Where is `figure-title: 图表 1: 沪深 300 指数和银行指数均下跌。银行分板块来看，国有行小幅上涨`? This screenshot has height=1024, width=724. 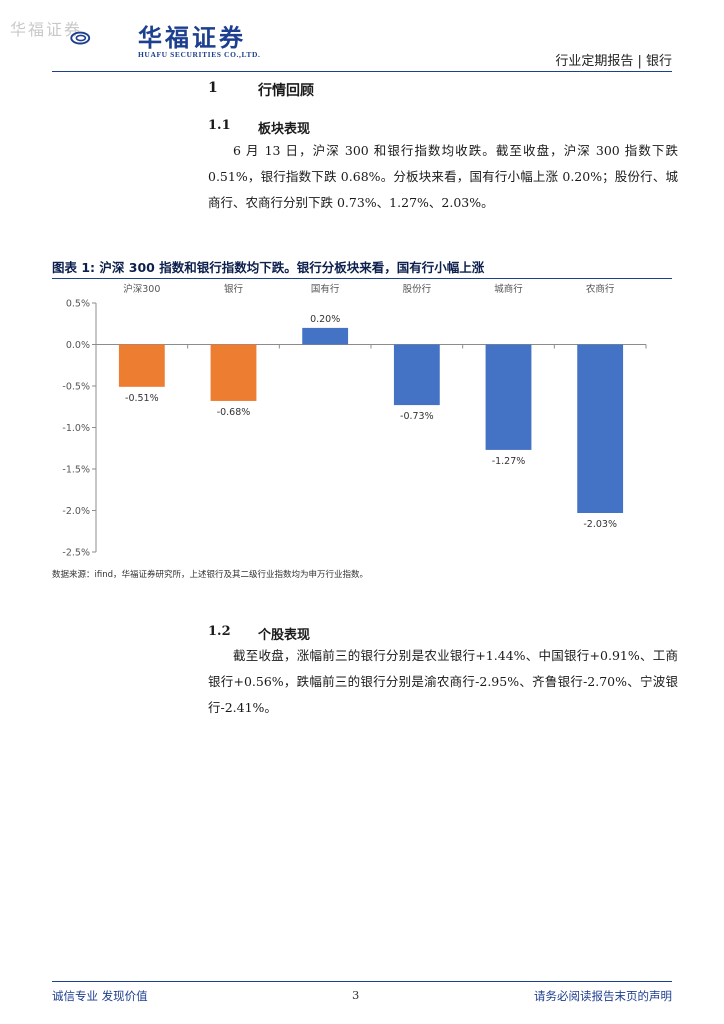 figure-title: 图表 1: 沪深 300 指数和银行指数均下跌。银行分板块来看，国有行小幅上涨 is located at coordinates (362, 268).